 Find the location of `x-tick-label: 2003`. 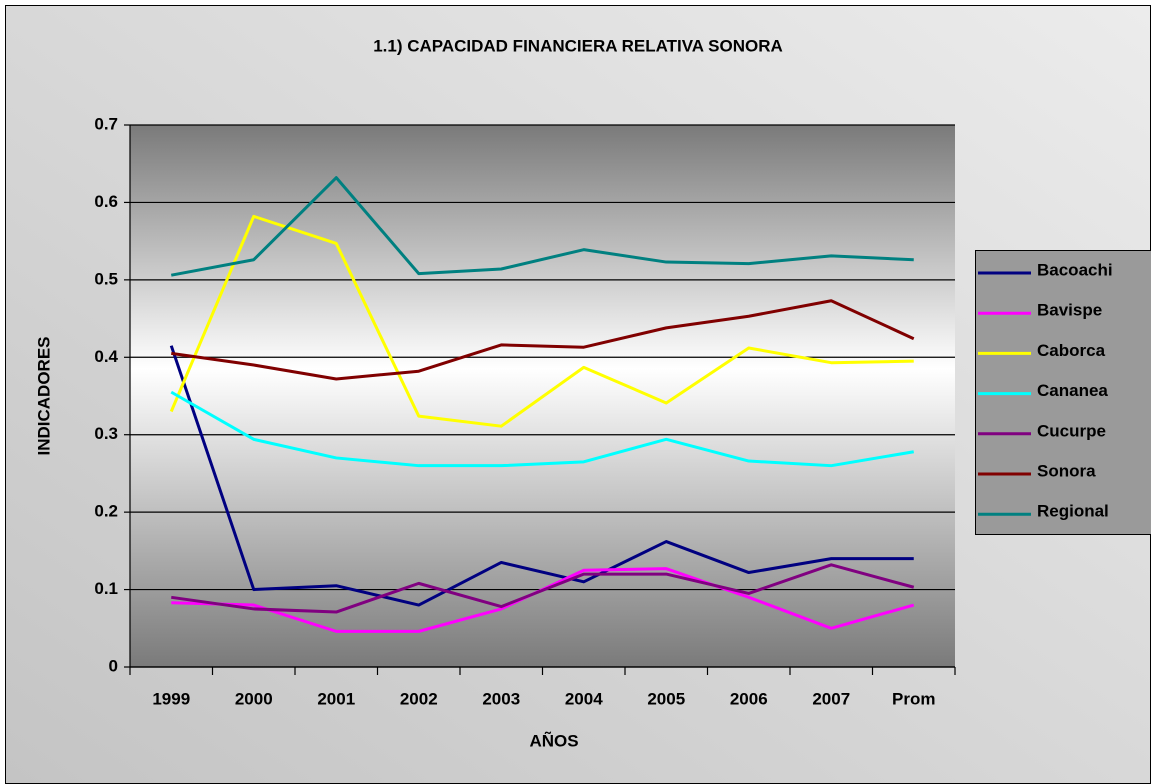

x-tick-label: 2003 is located at coordinates (501, 698).